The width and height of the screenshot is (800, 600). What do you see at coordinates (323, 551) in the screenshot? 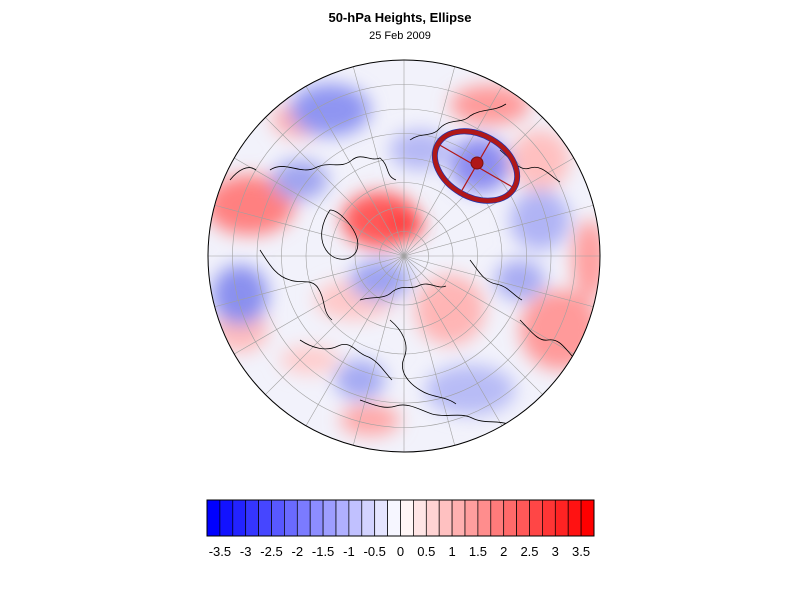
I see `colorbar-tick-label: -1.5` at bounding box center [323, 551].